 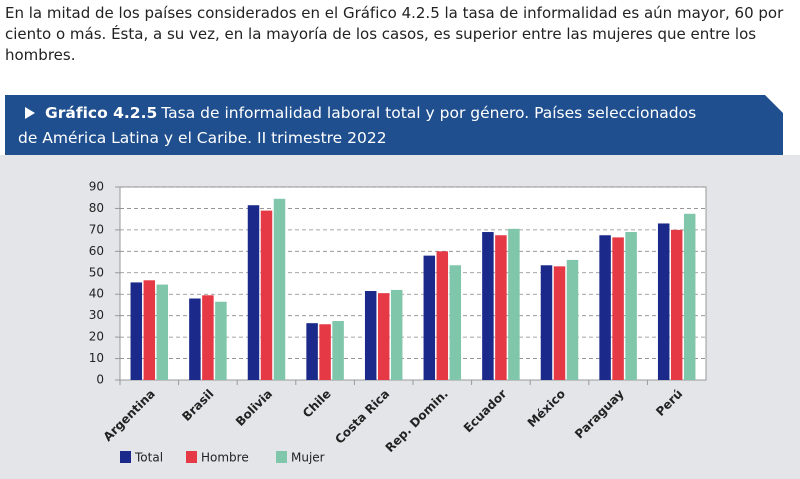 I want to click on y-tick-label: 90, so click(x=96, y=187).